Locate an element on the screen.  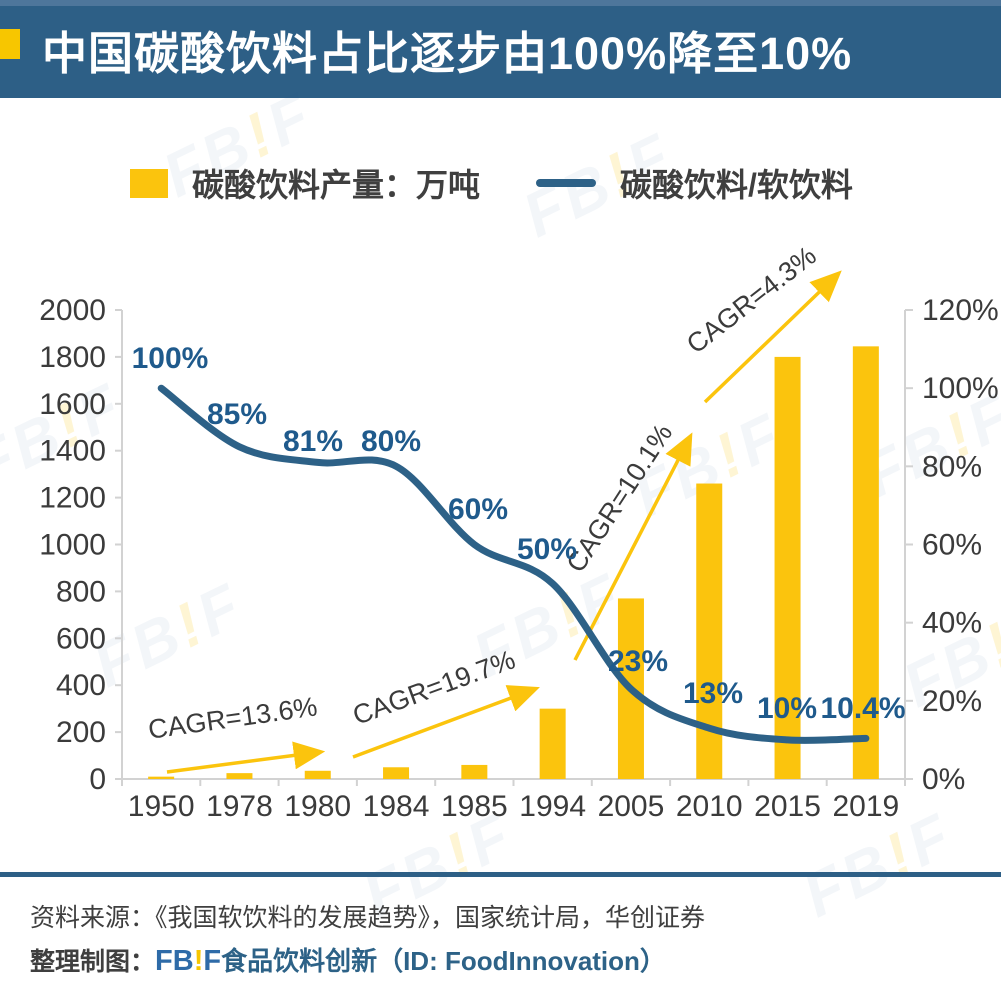
bar-2015 is located at coordinates (787, 567).